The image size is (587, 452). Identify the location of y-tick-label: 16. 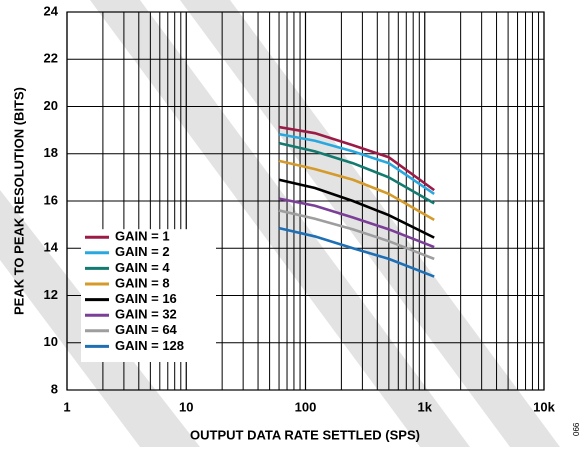
(51, 199).